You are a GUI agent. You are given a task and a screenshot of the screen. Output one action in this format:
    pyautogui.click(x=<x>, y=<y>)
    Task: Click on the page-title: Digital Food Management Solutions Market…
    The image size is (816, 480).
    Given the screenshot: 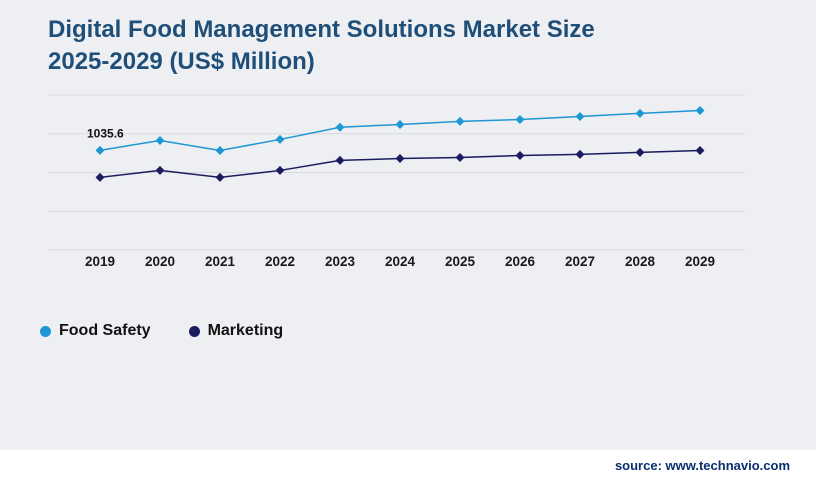 What is the action you would take?
    pyautogui.click(x=321, y=45)
    